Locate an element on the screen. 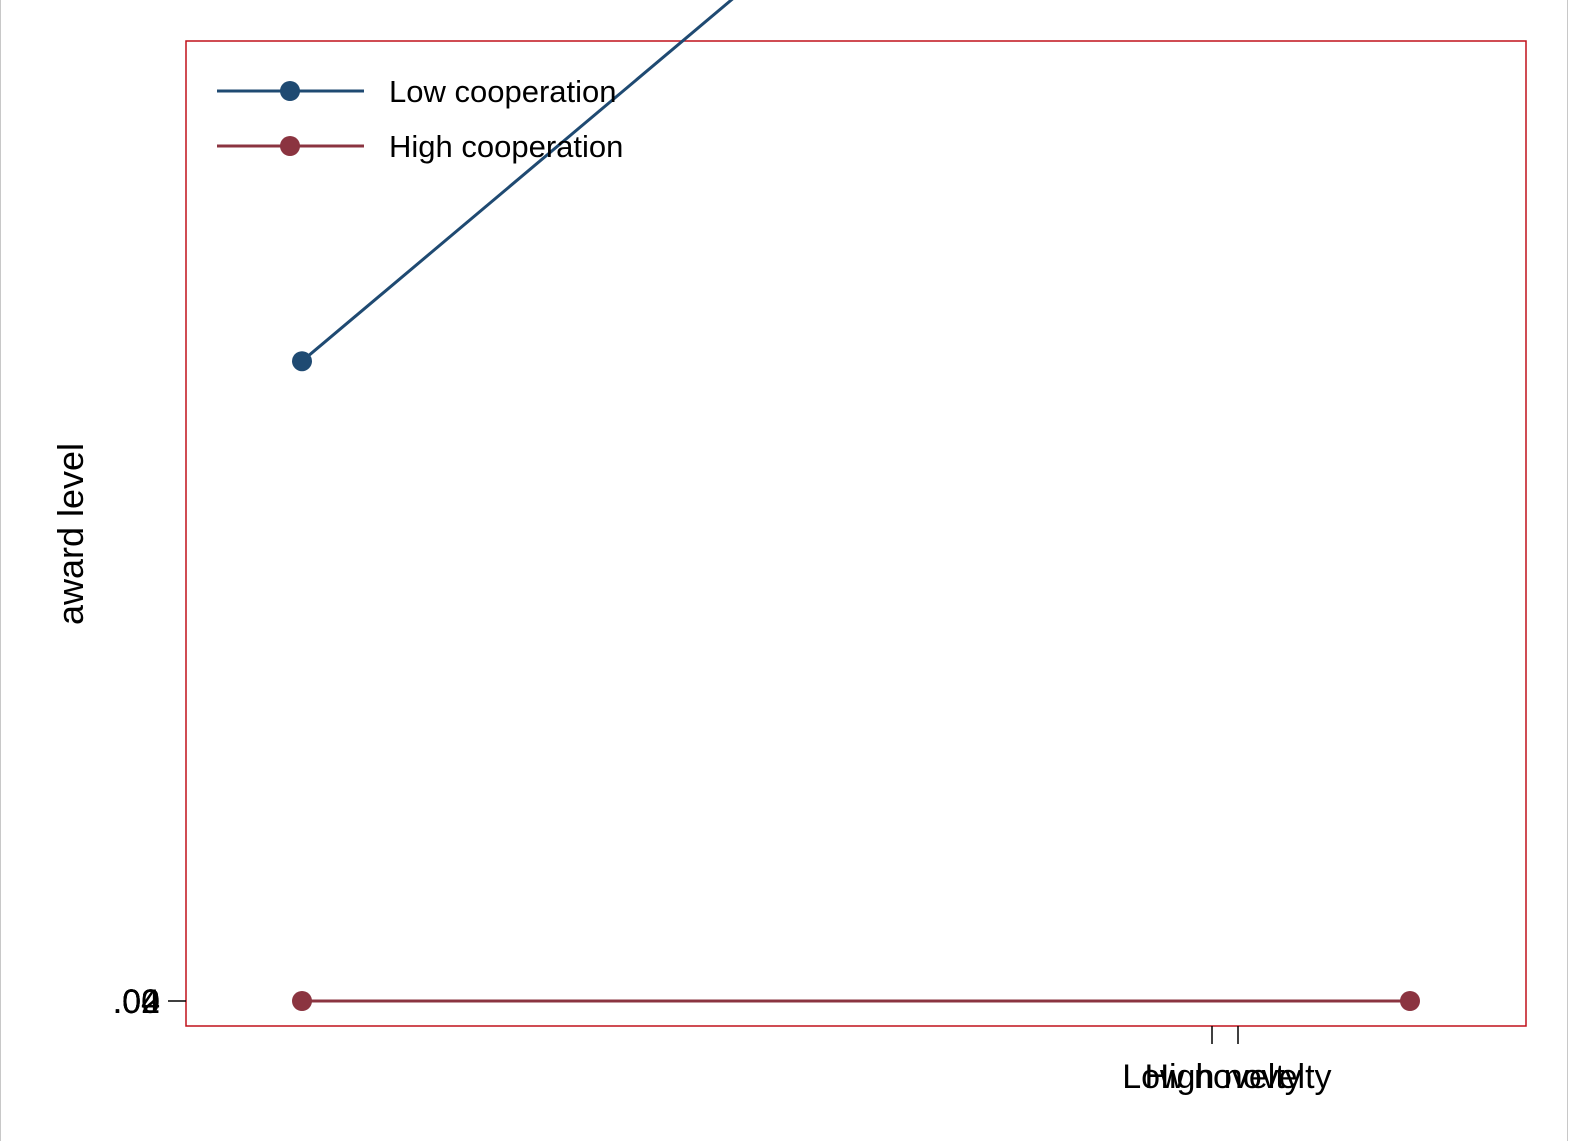 This screenshot has height=1141, width=1572. y-tick-labels: .04.020.02.04 is located at coordinates (136, 1002).